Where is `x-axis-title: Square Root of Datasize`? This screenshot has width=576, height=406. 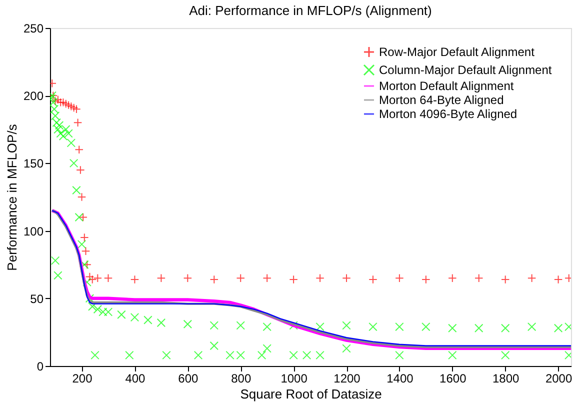 x-axis-title: Square Root of Datasize is located at coordinates (311, 394).